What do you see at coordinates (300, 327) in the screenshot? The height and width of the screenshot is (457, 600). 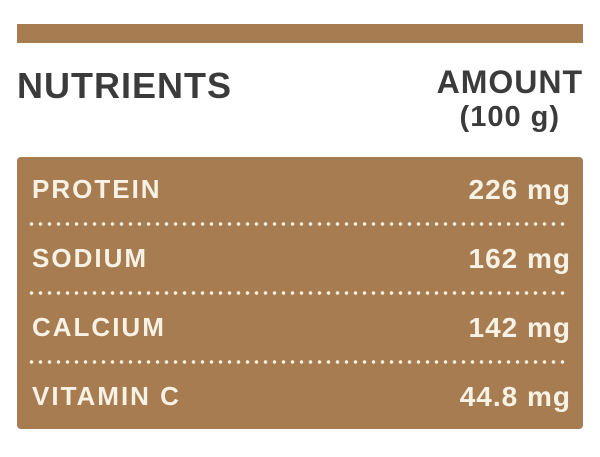 I see `table-row-calcium: CALCIUM 142 mg` at bounding box center [300, 327].